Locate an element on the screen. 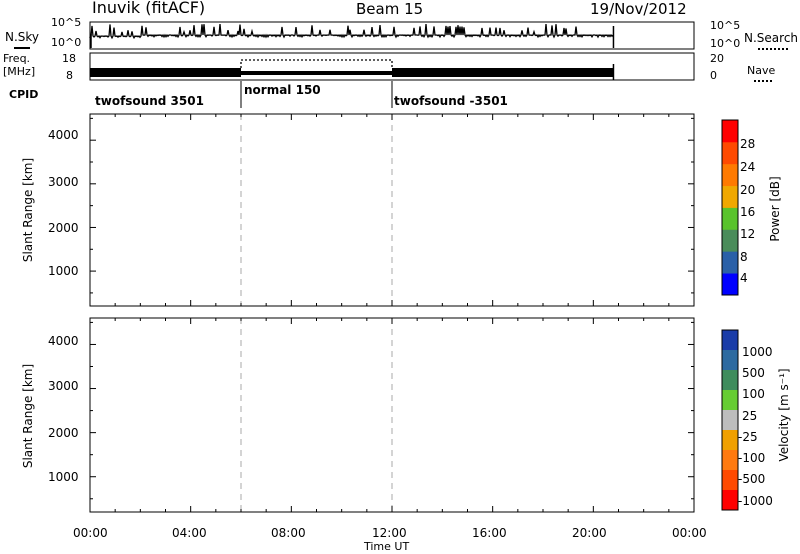 This screenshot has width=800, height=554. freq-panel-frame is located at coordinates (392, 66).